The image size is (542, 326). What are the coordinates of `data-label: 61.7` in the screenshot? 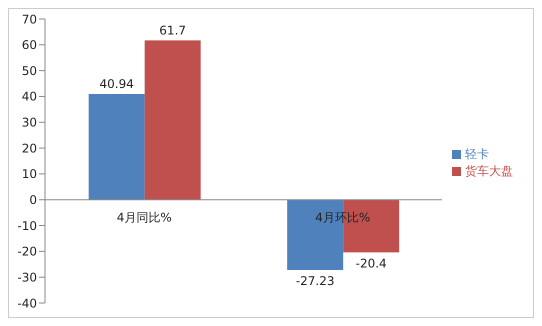 It's located at (172, 30).